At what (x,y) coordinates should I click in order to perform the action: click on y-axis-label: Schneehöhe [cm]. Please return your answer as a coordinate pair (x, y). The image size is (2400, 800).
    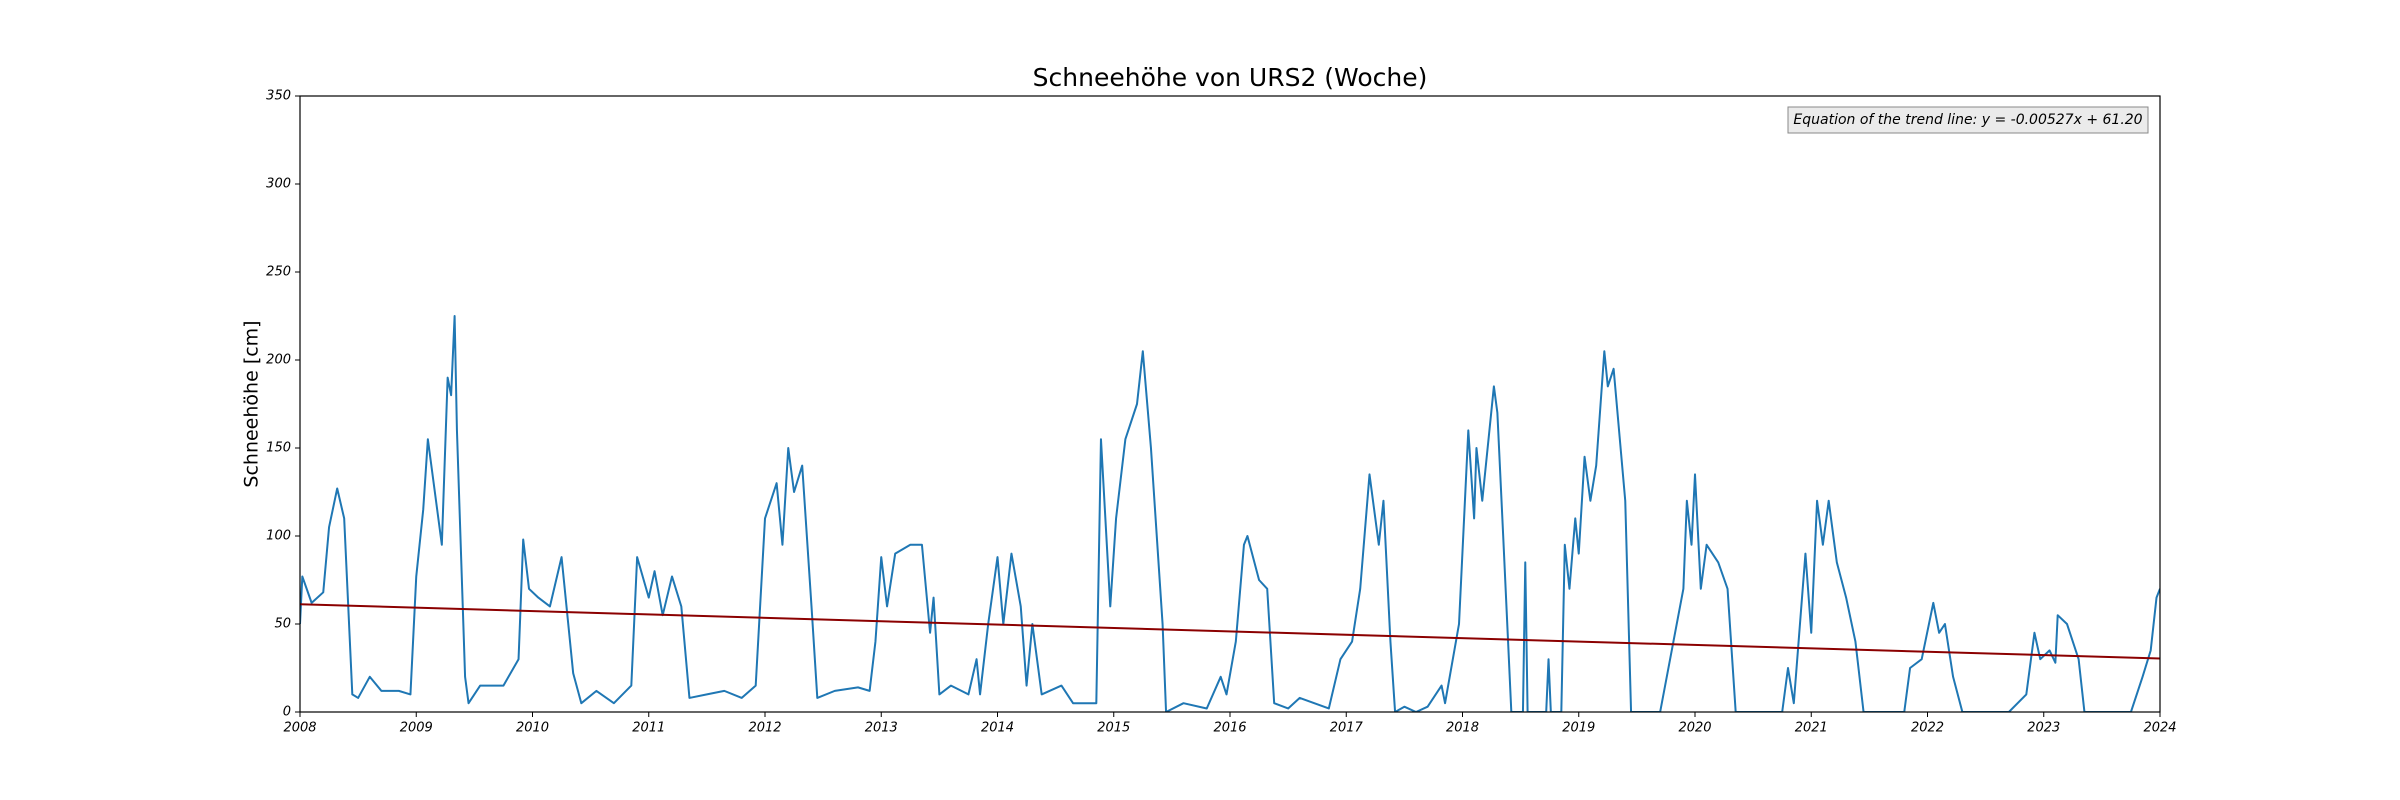
    Looking at the image, I should click on (252, 403).